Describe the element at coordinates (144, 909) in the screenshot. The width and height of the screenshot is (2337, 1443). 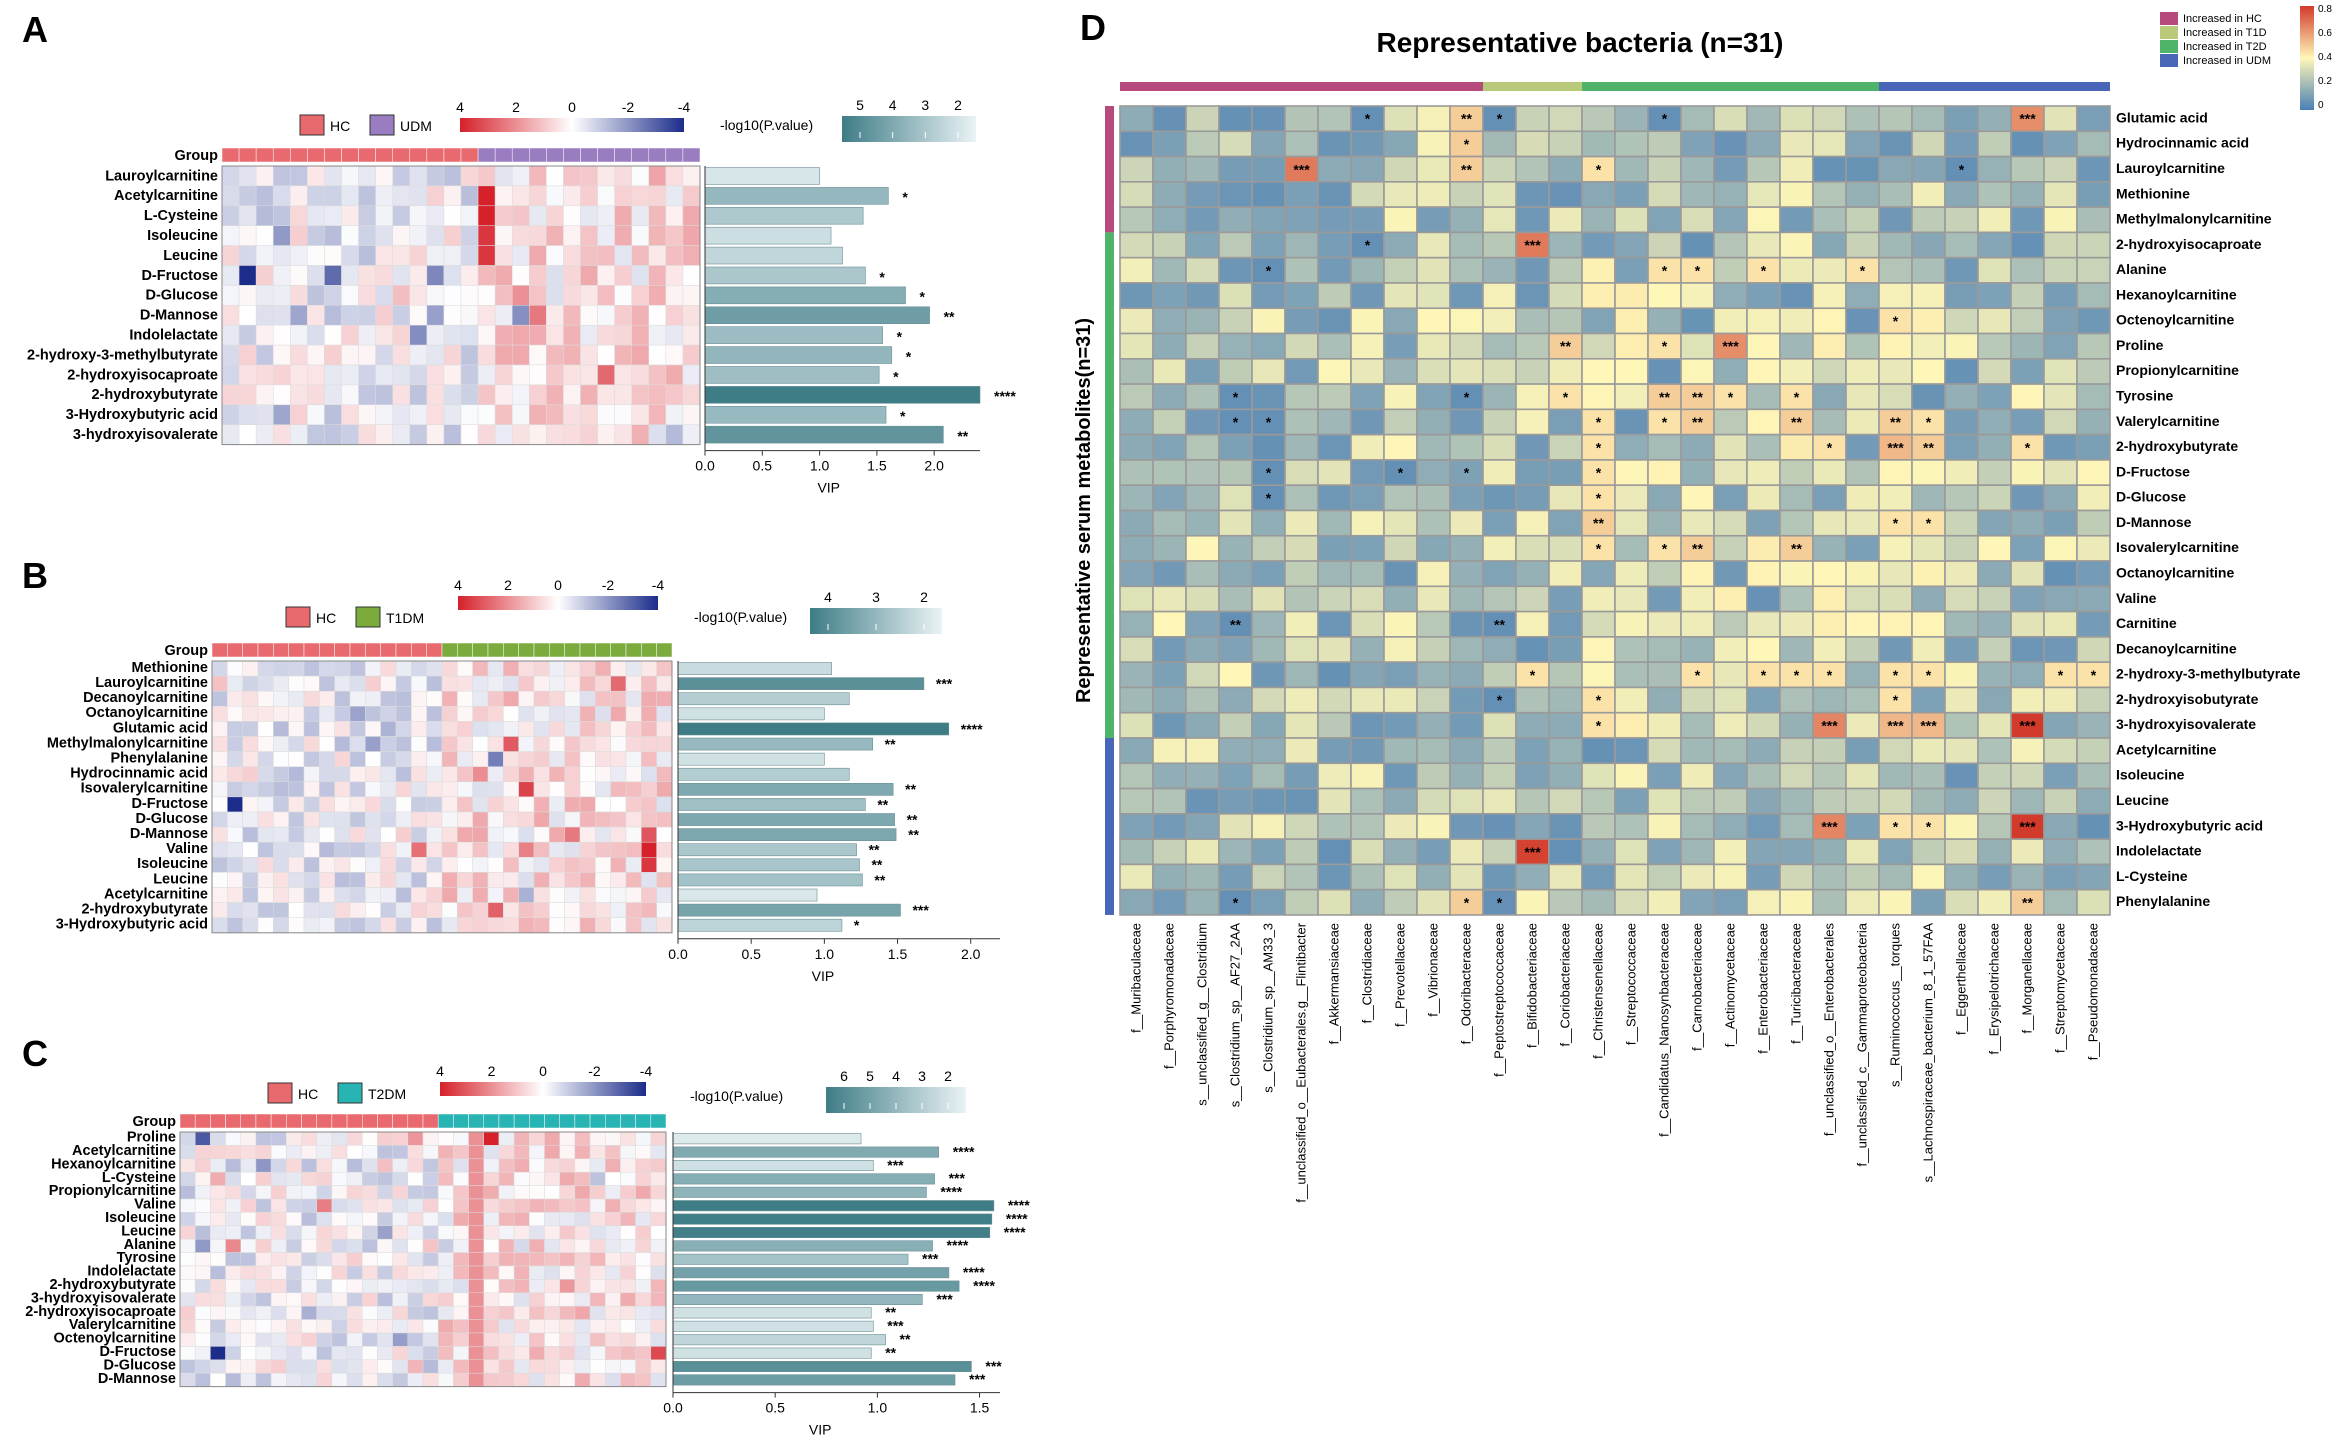
I see `metabolite-label: 2-hydroxybutyrate` at that location.